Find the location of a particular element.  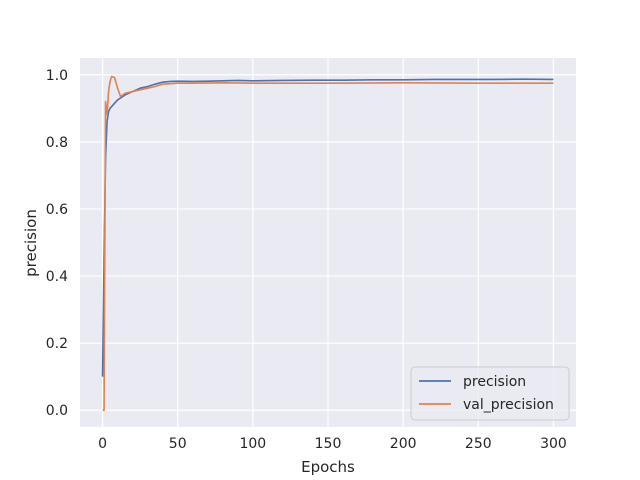

x-tick-label: 250 is located at coordinates (478, 444).